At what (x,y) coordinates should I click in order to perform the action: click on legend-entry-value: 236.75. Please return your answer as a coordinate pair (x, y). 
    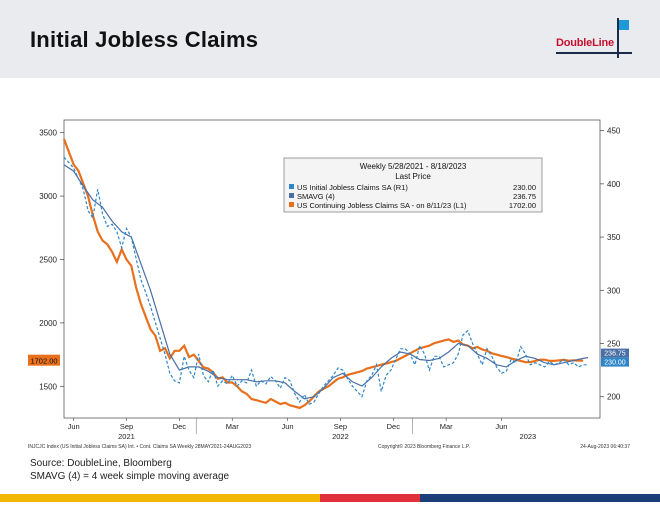
    Looking at the image, I should click on (524, 196).